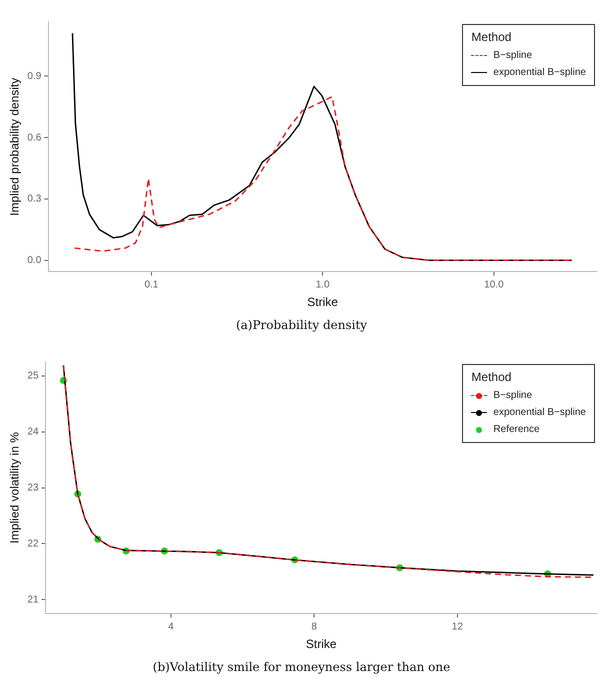  I want to click on x-tick-label: 4, so click(171, 626).